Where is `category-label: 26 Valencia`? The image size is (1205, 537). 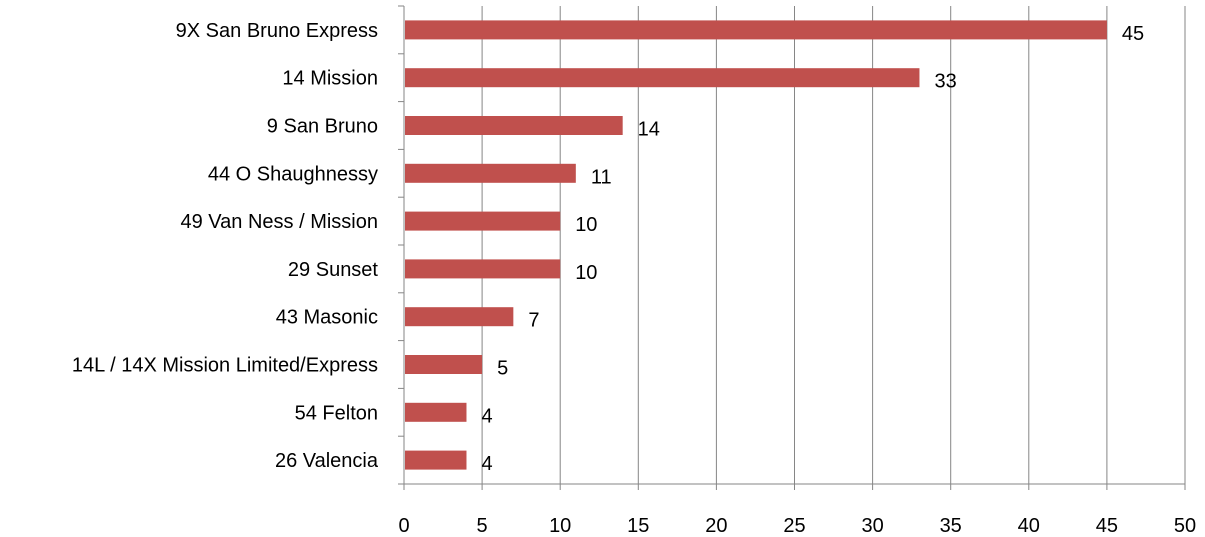
category-label: 26 Valencia is located at coordinates (327, 461).